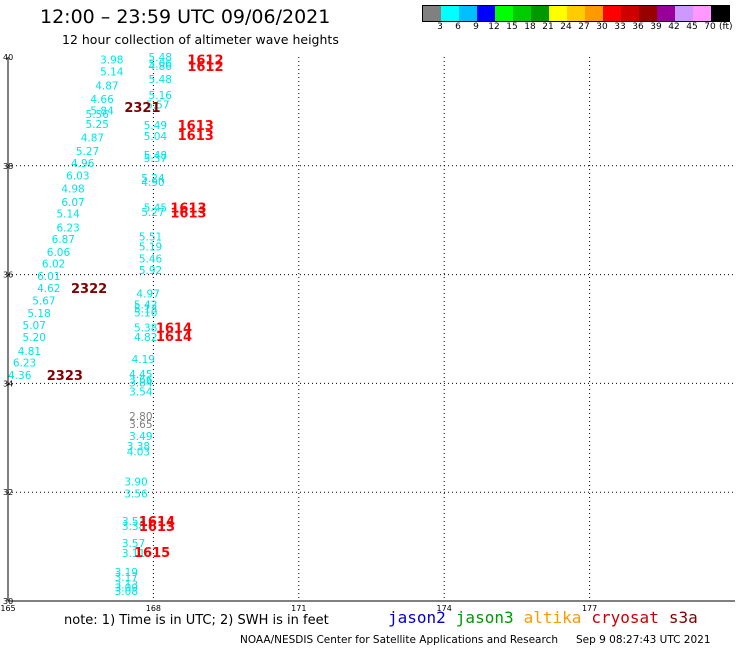 This screenshot has height=650, width=740. What do you see at coordinates (147, 295) in the screenshot?
I see `wave-height-value: 4.97` at bounding box center [147, 295].